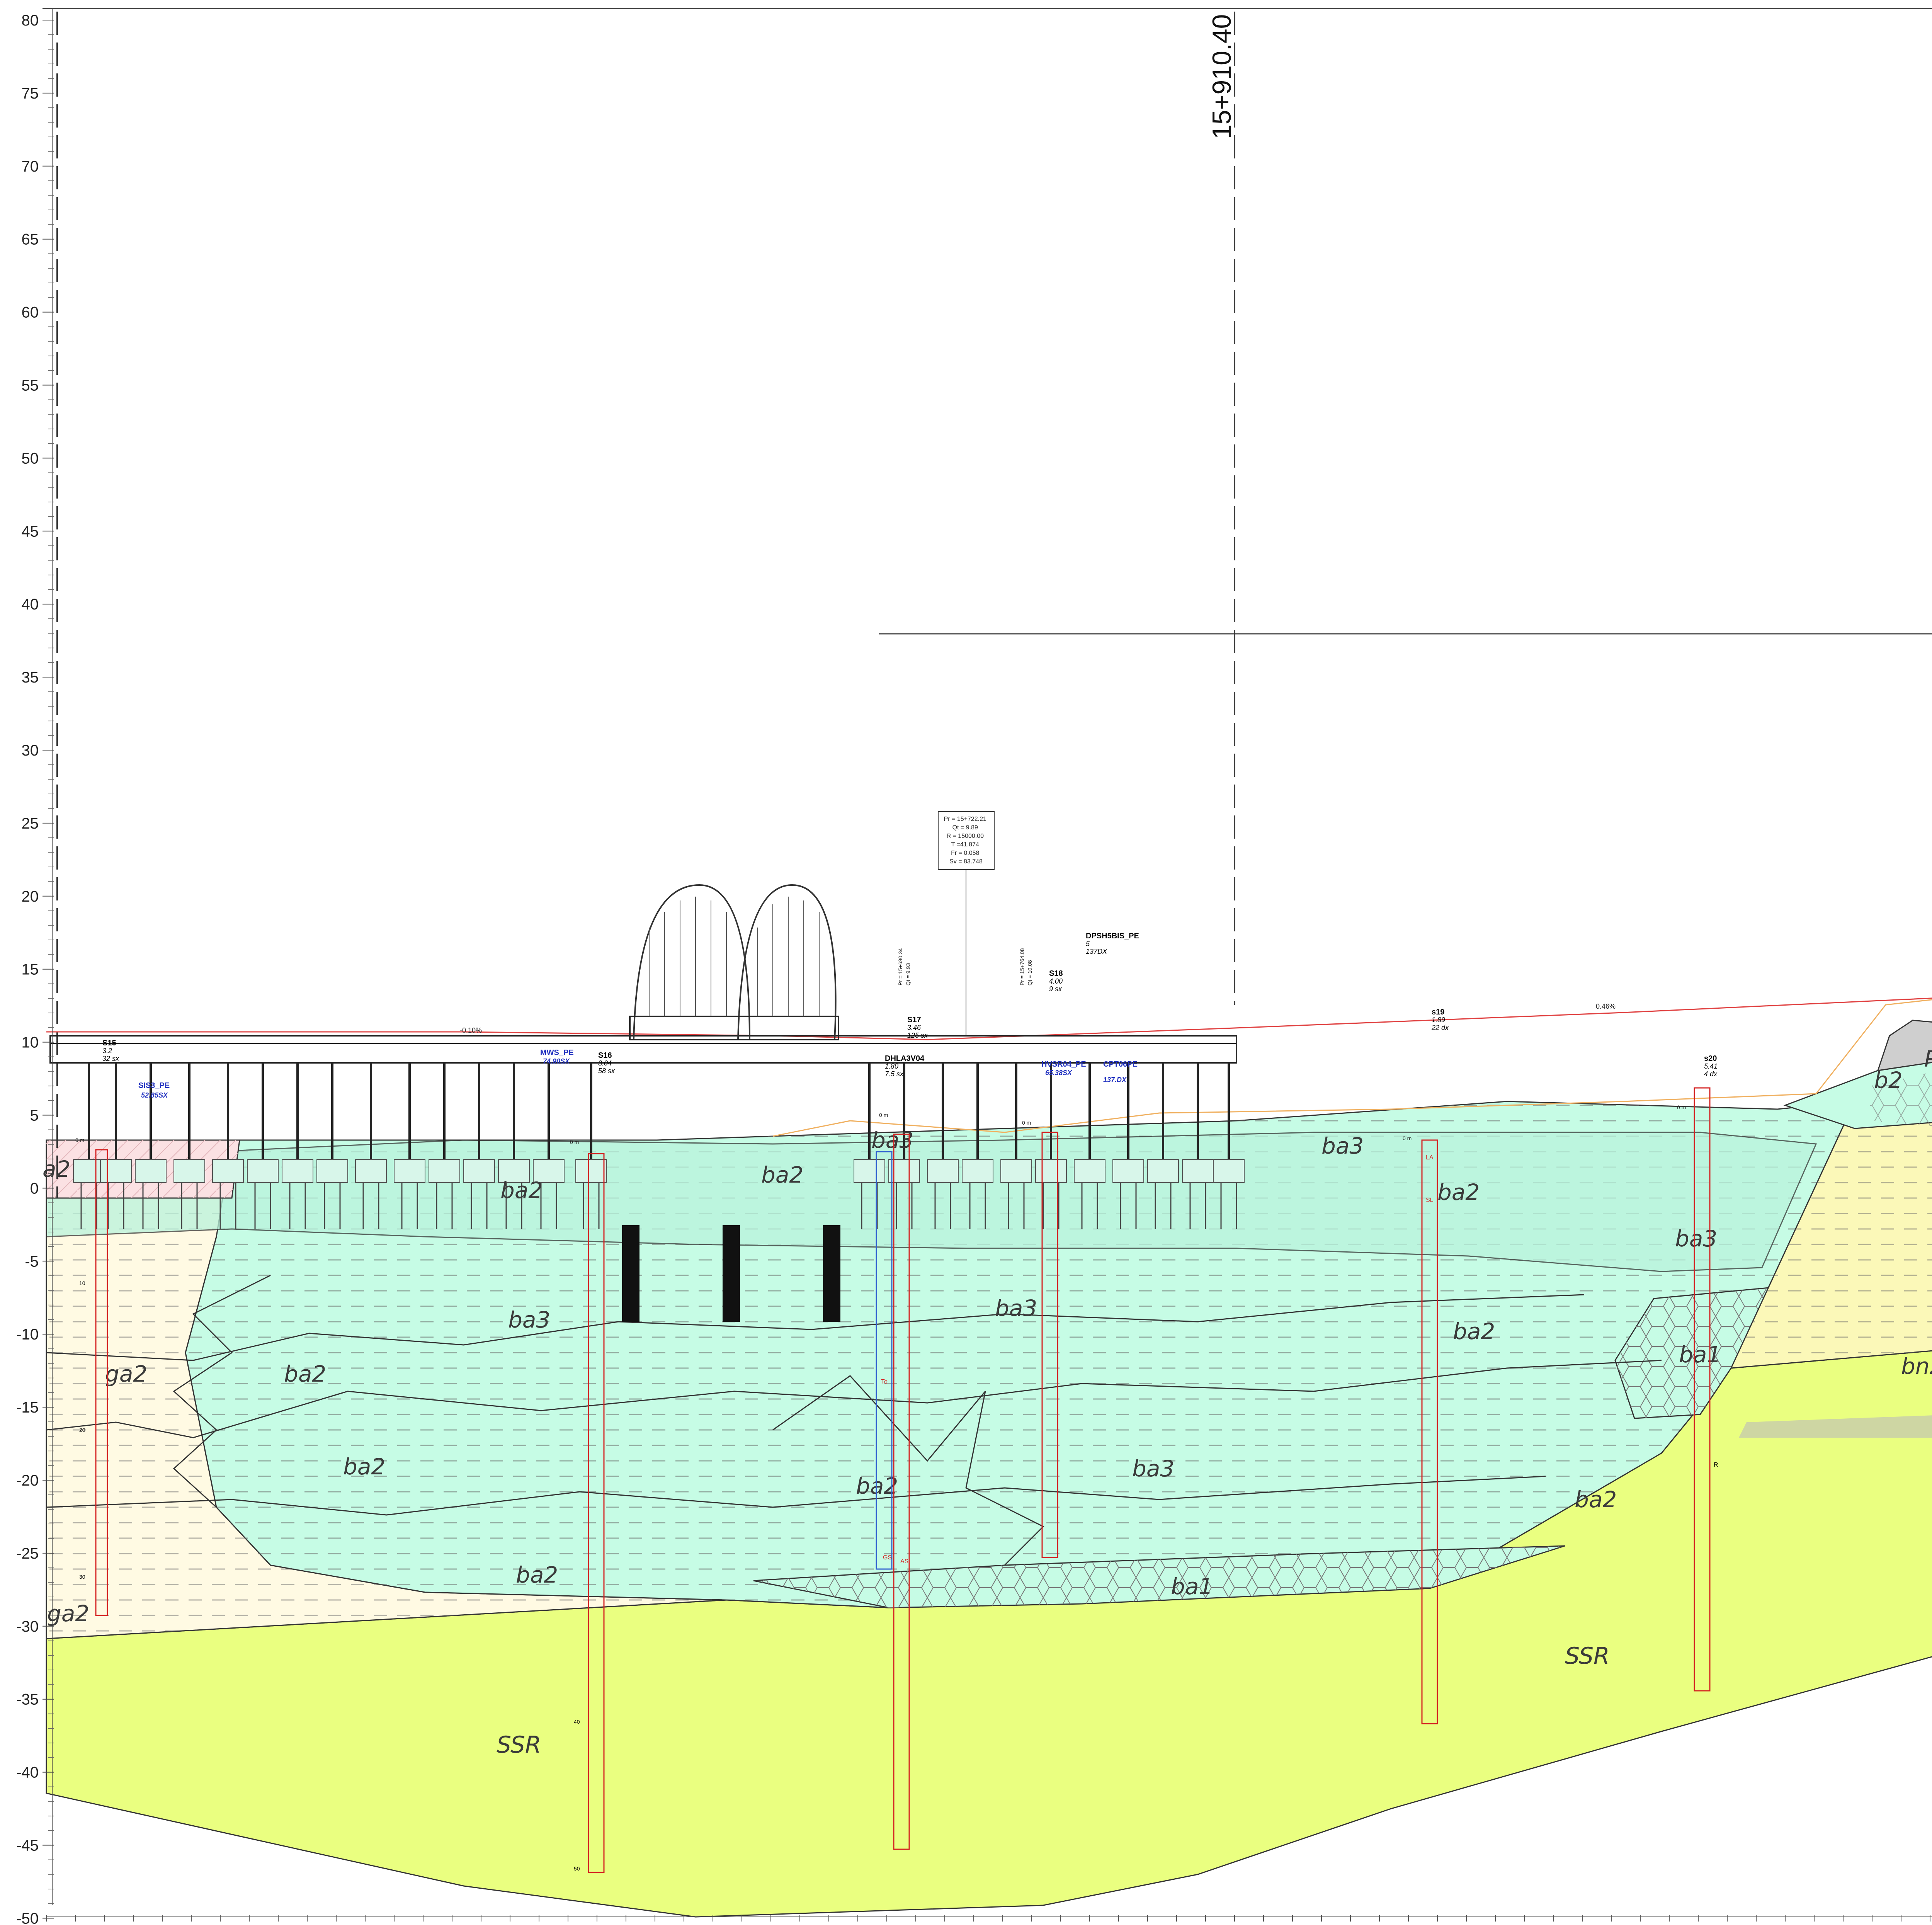  What do you see at coordinates (31, 677) in the screenshot?
I see `y-tick-label: 35` at bounding box center [31, 677].